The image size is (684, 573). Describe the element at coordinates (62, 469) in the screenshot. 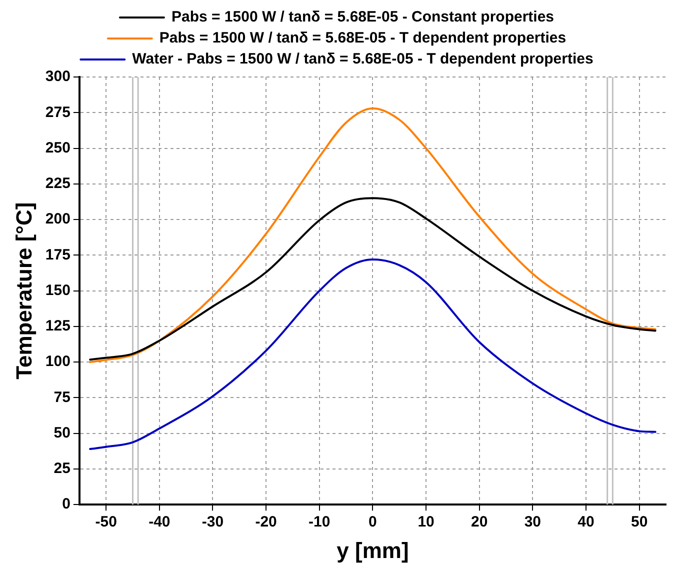

I see `y-tick-label: 25` at that location.